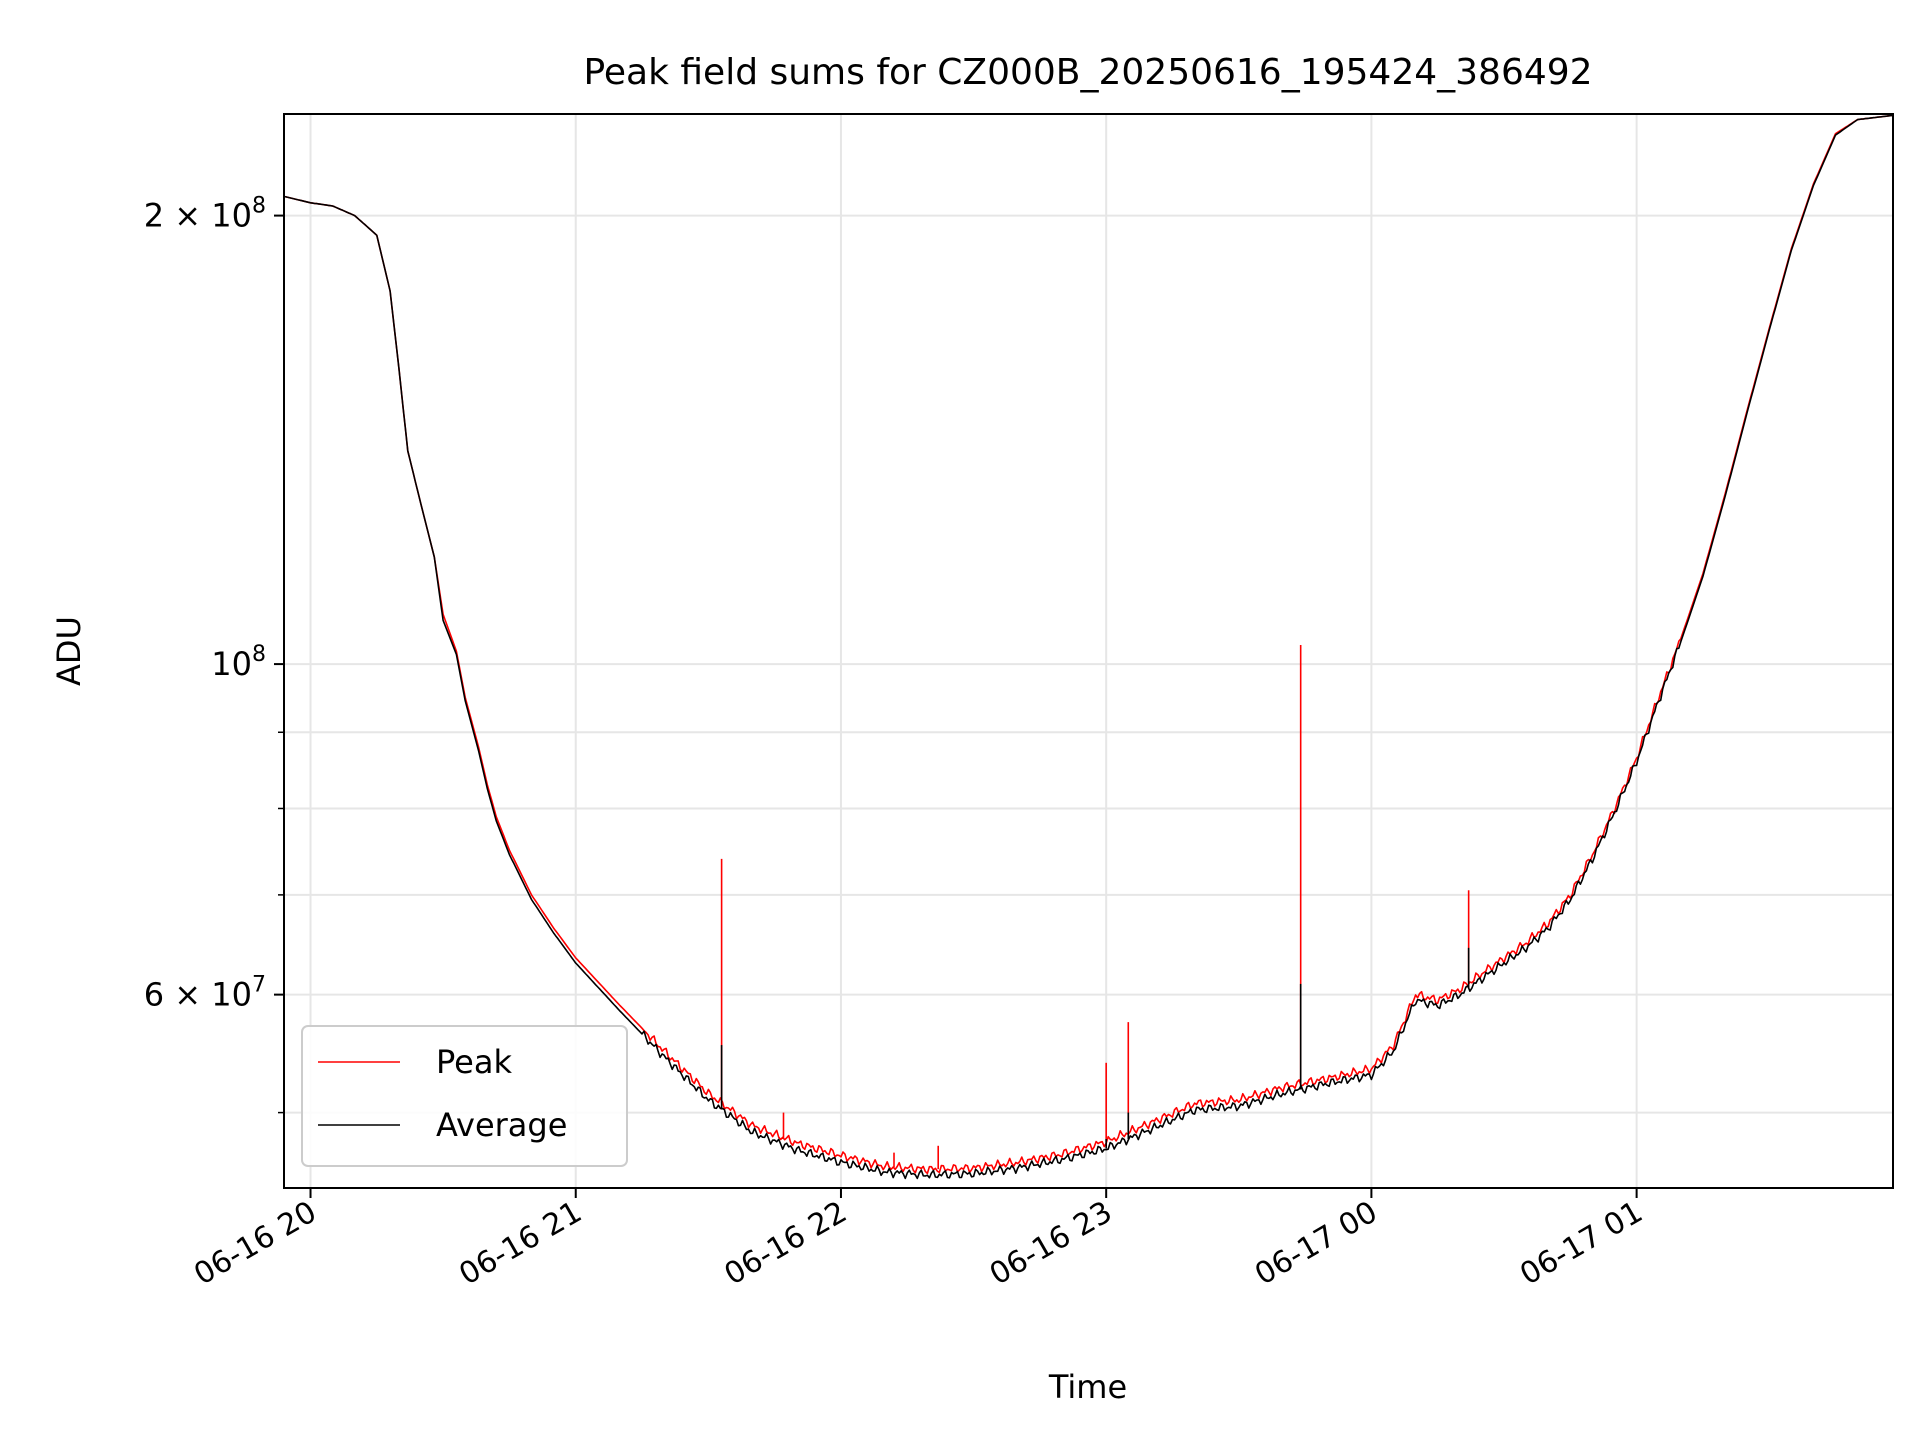  Describe the element at coordinates (198, 995) in the screenshot. I see `y-tick-label-base: 6 × 10` at that location.